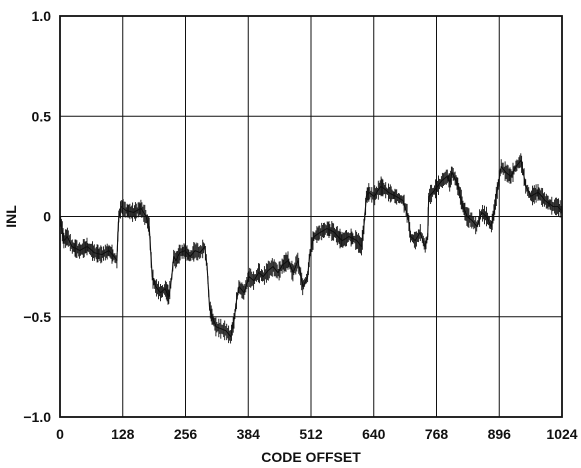 Image resolution: width=581 pixels, height=468 pixels. What do you see at coordinates (42, 16) in the screenshot?
I see `y-tick-label: 1.0` at bounding box center [42, 16].